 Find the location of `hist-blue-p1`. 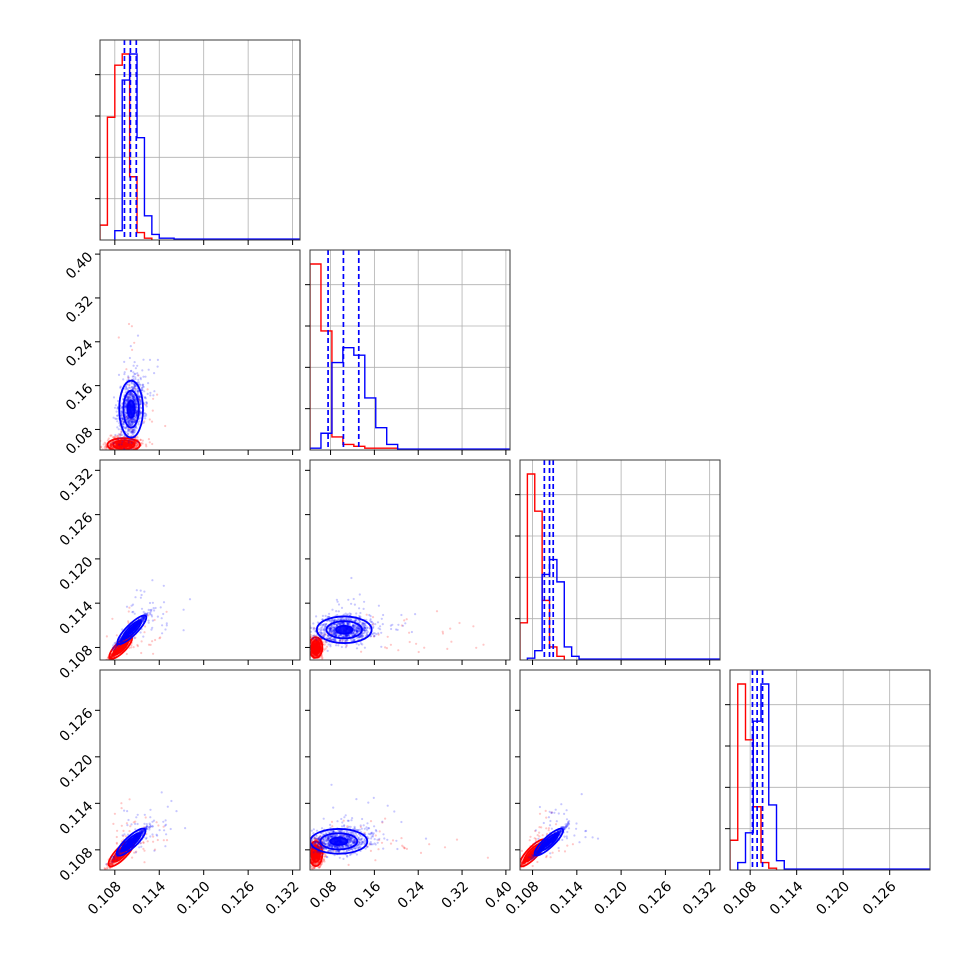

hist-blue-p1 is located at coordinates (410, 398).